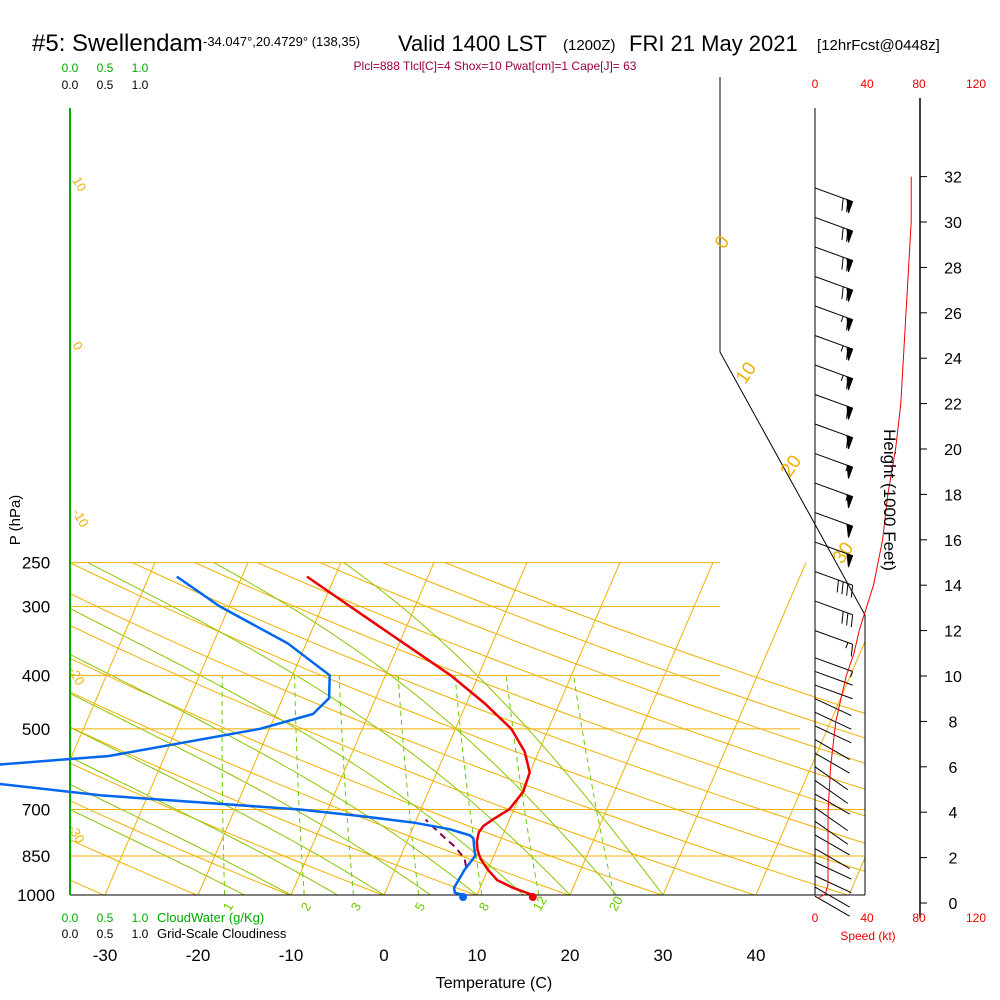  Describe the element at coordinates (953, 541) in the screenshot. I see `height-tick-label: 16` at that location.